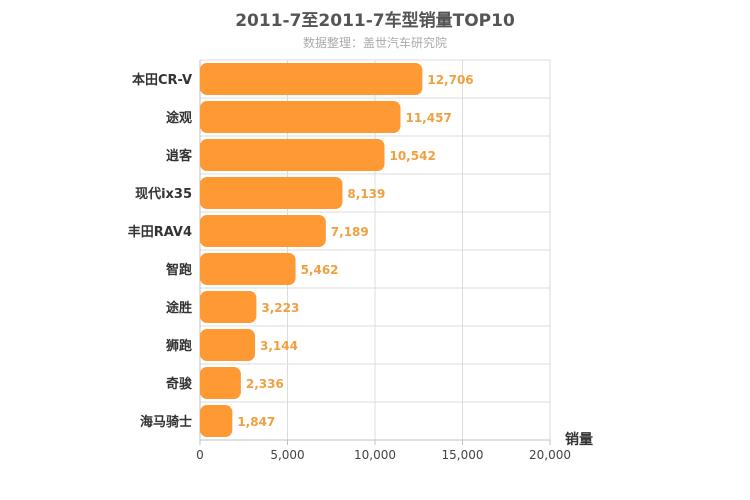  What do you see at coordinates (375, 455) in the screenshot?
I see `x-tick-label: 10,000` at bounding box center [375, 455].